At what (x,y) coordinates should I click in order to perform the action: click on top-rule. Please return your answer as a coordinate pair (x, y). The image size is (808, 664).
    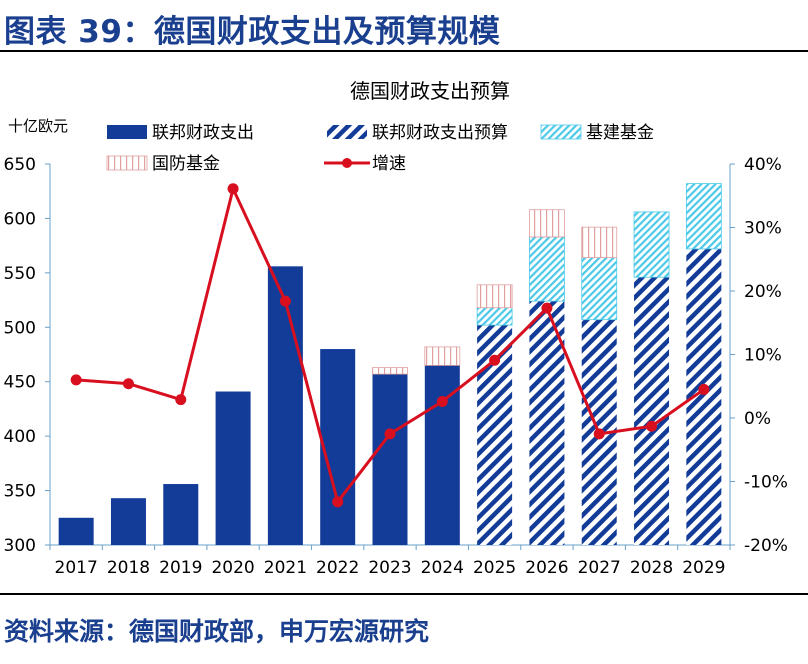
    Looking at the image, I should click on (404, 51).